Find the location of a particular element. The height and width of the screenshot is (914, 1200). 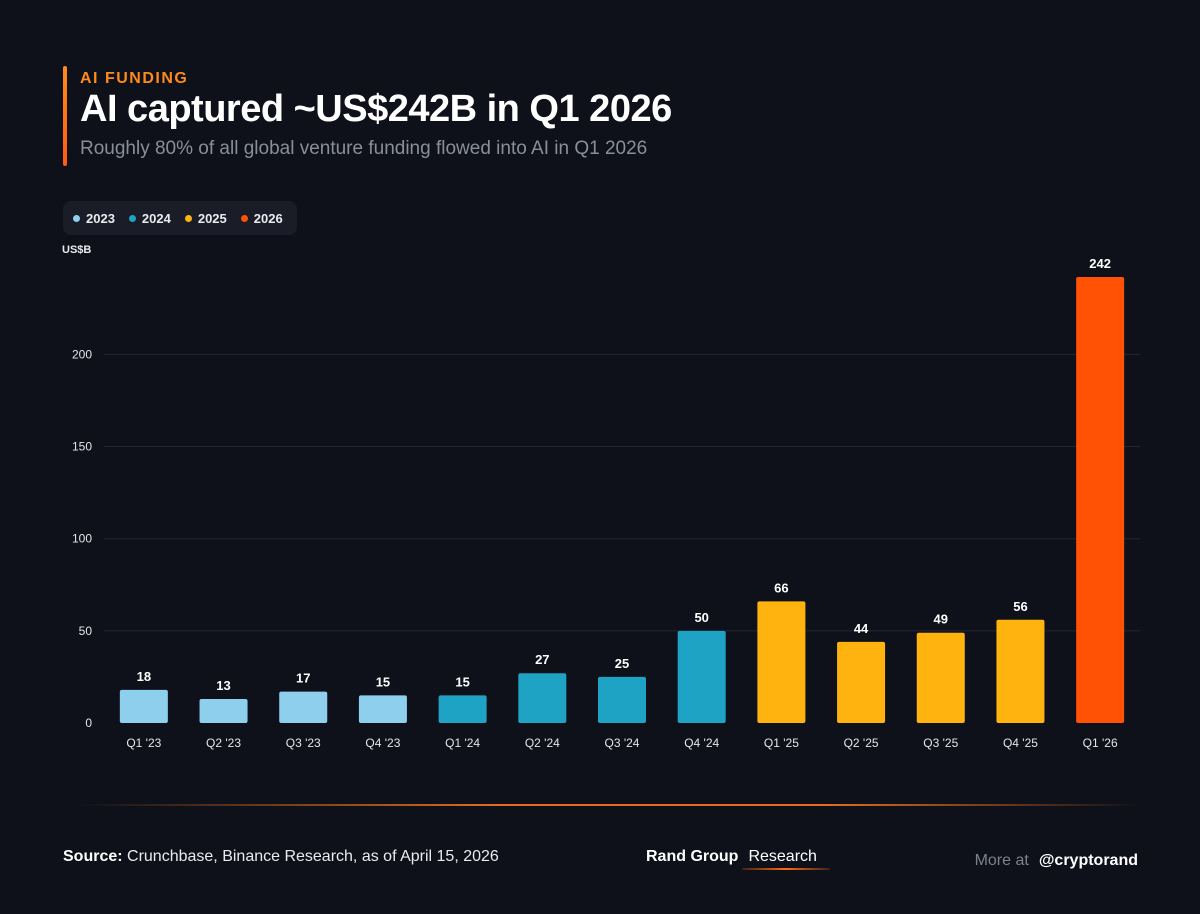

more-label: More at is located at coordinates (1001, 860).